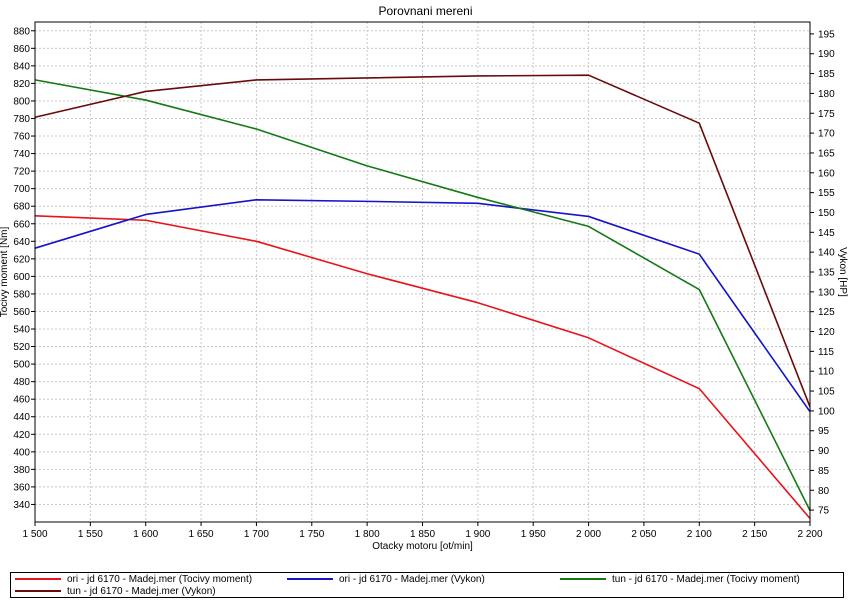  Describe the element at coordinates (826, 153) in the screenshot. I see `y-right-tick-label: 165` at that location.